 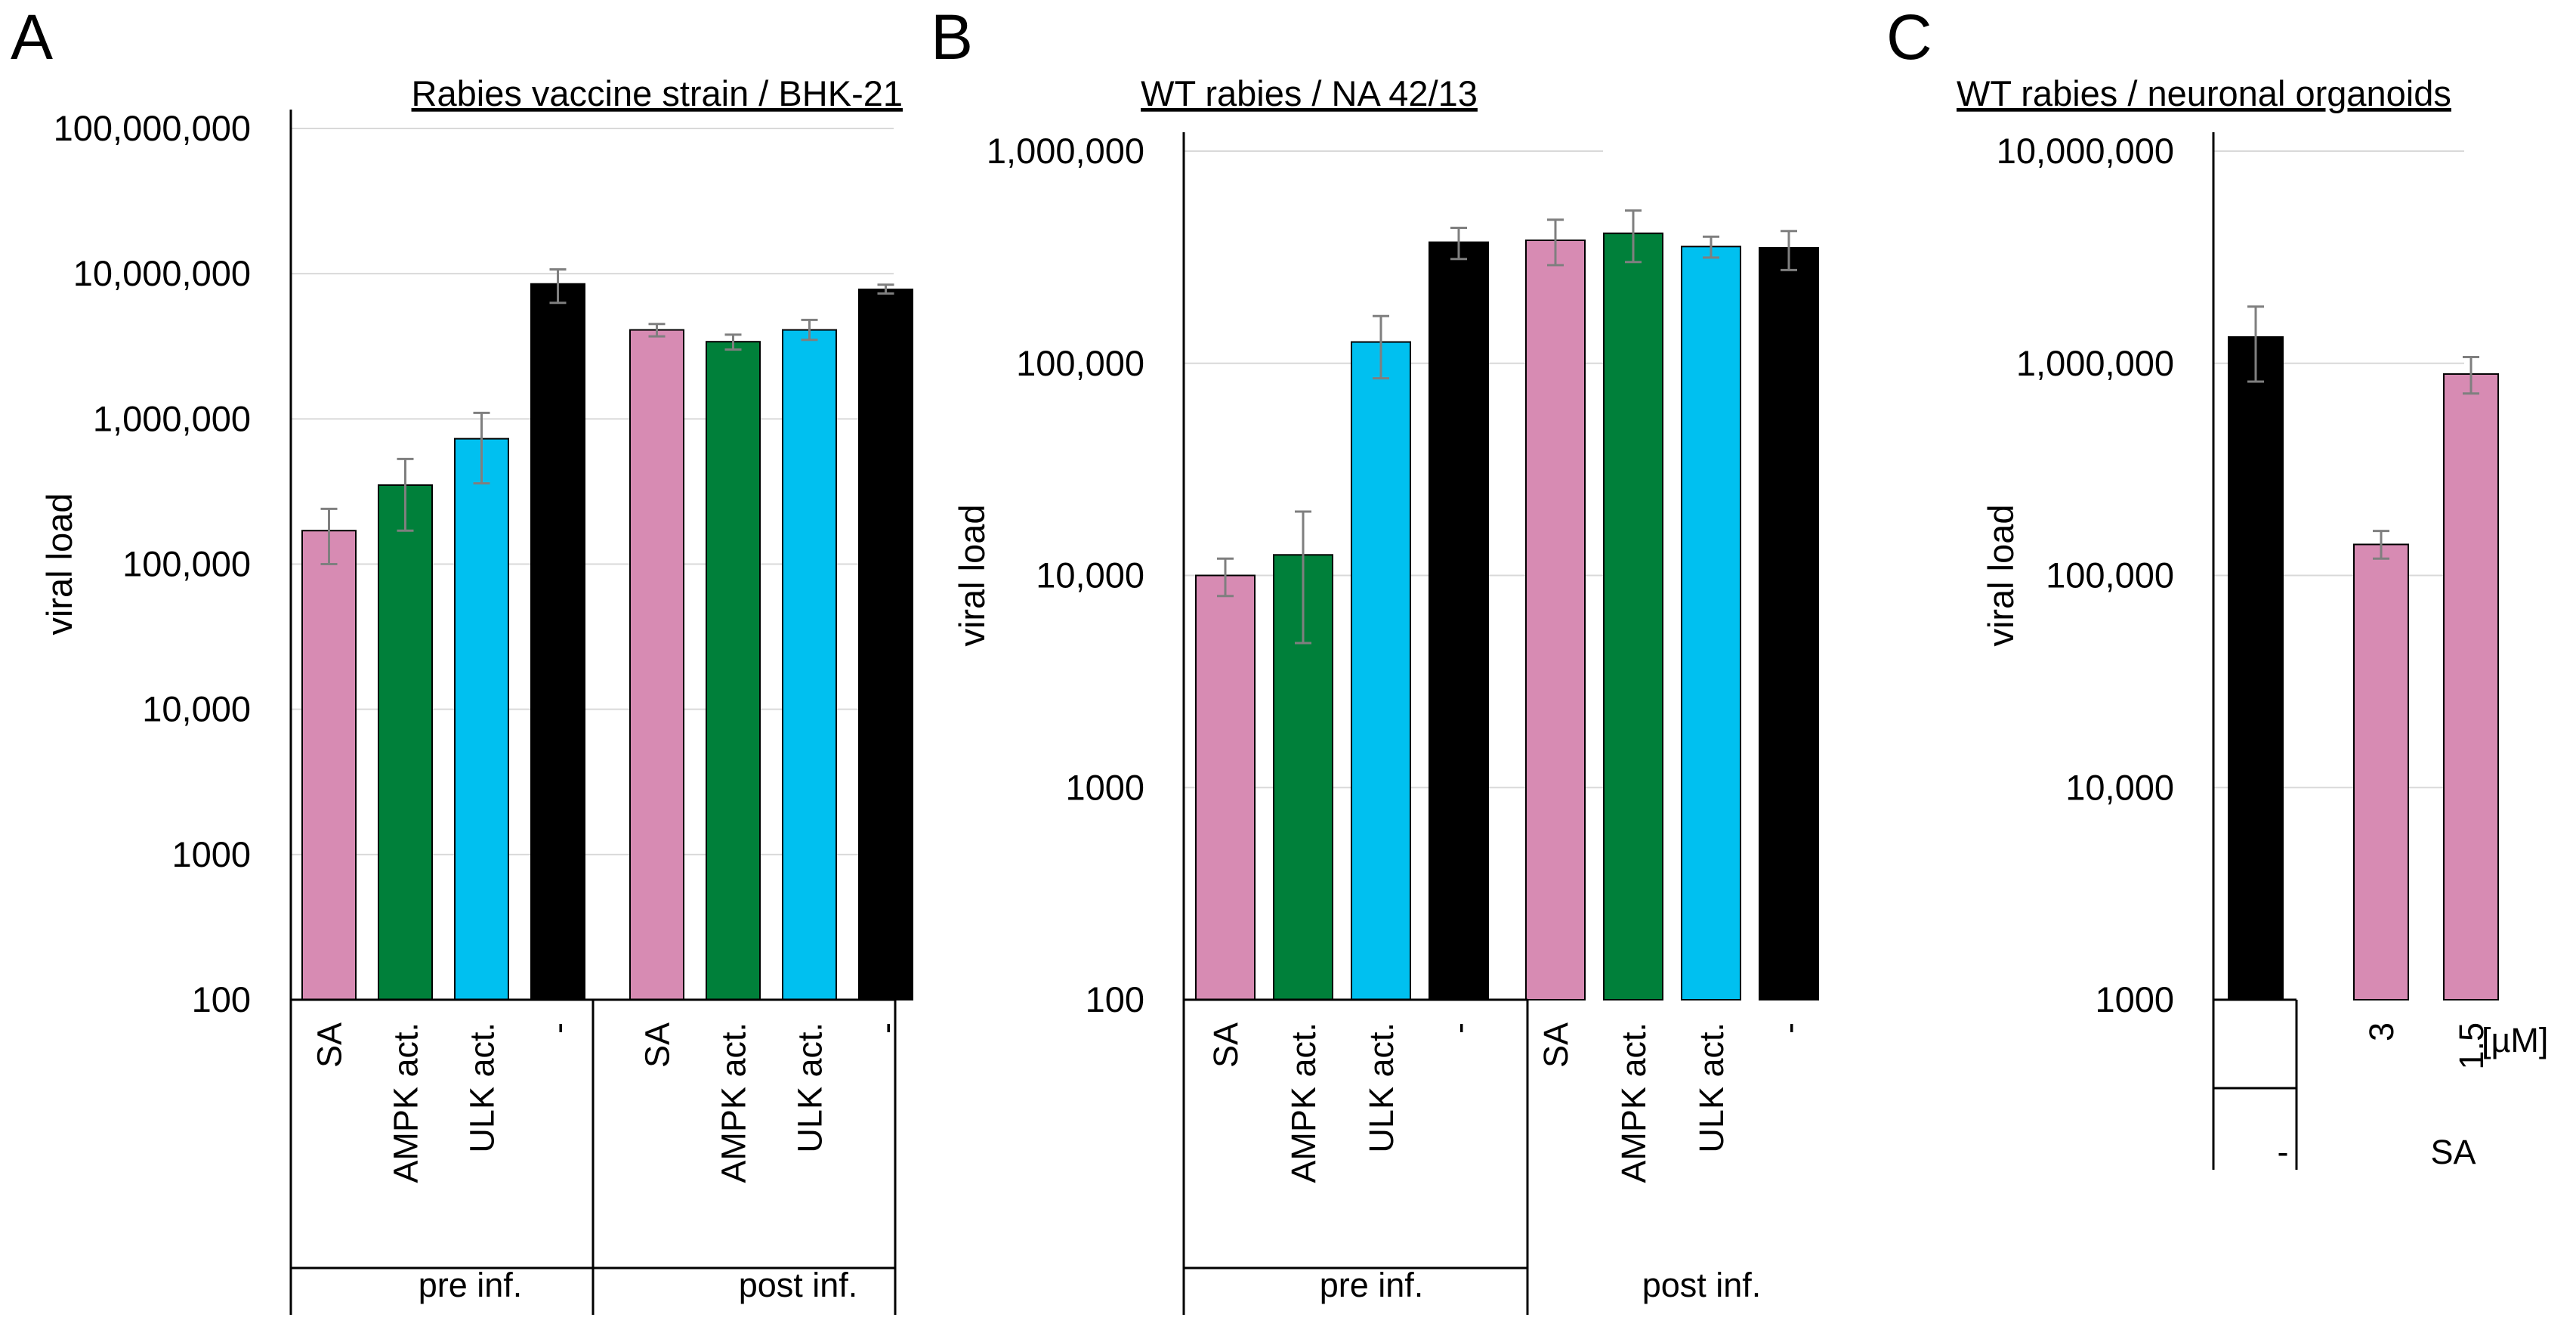 I want to click on x-category-label: 1.5, so click(x=2471, y=1046).